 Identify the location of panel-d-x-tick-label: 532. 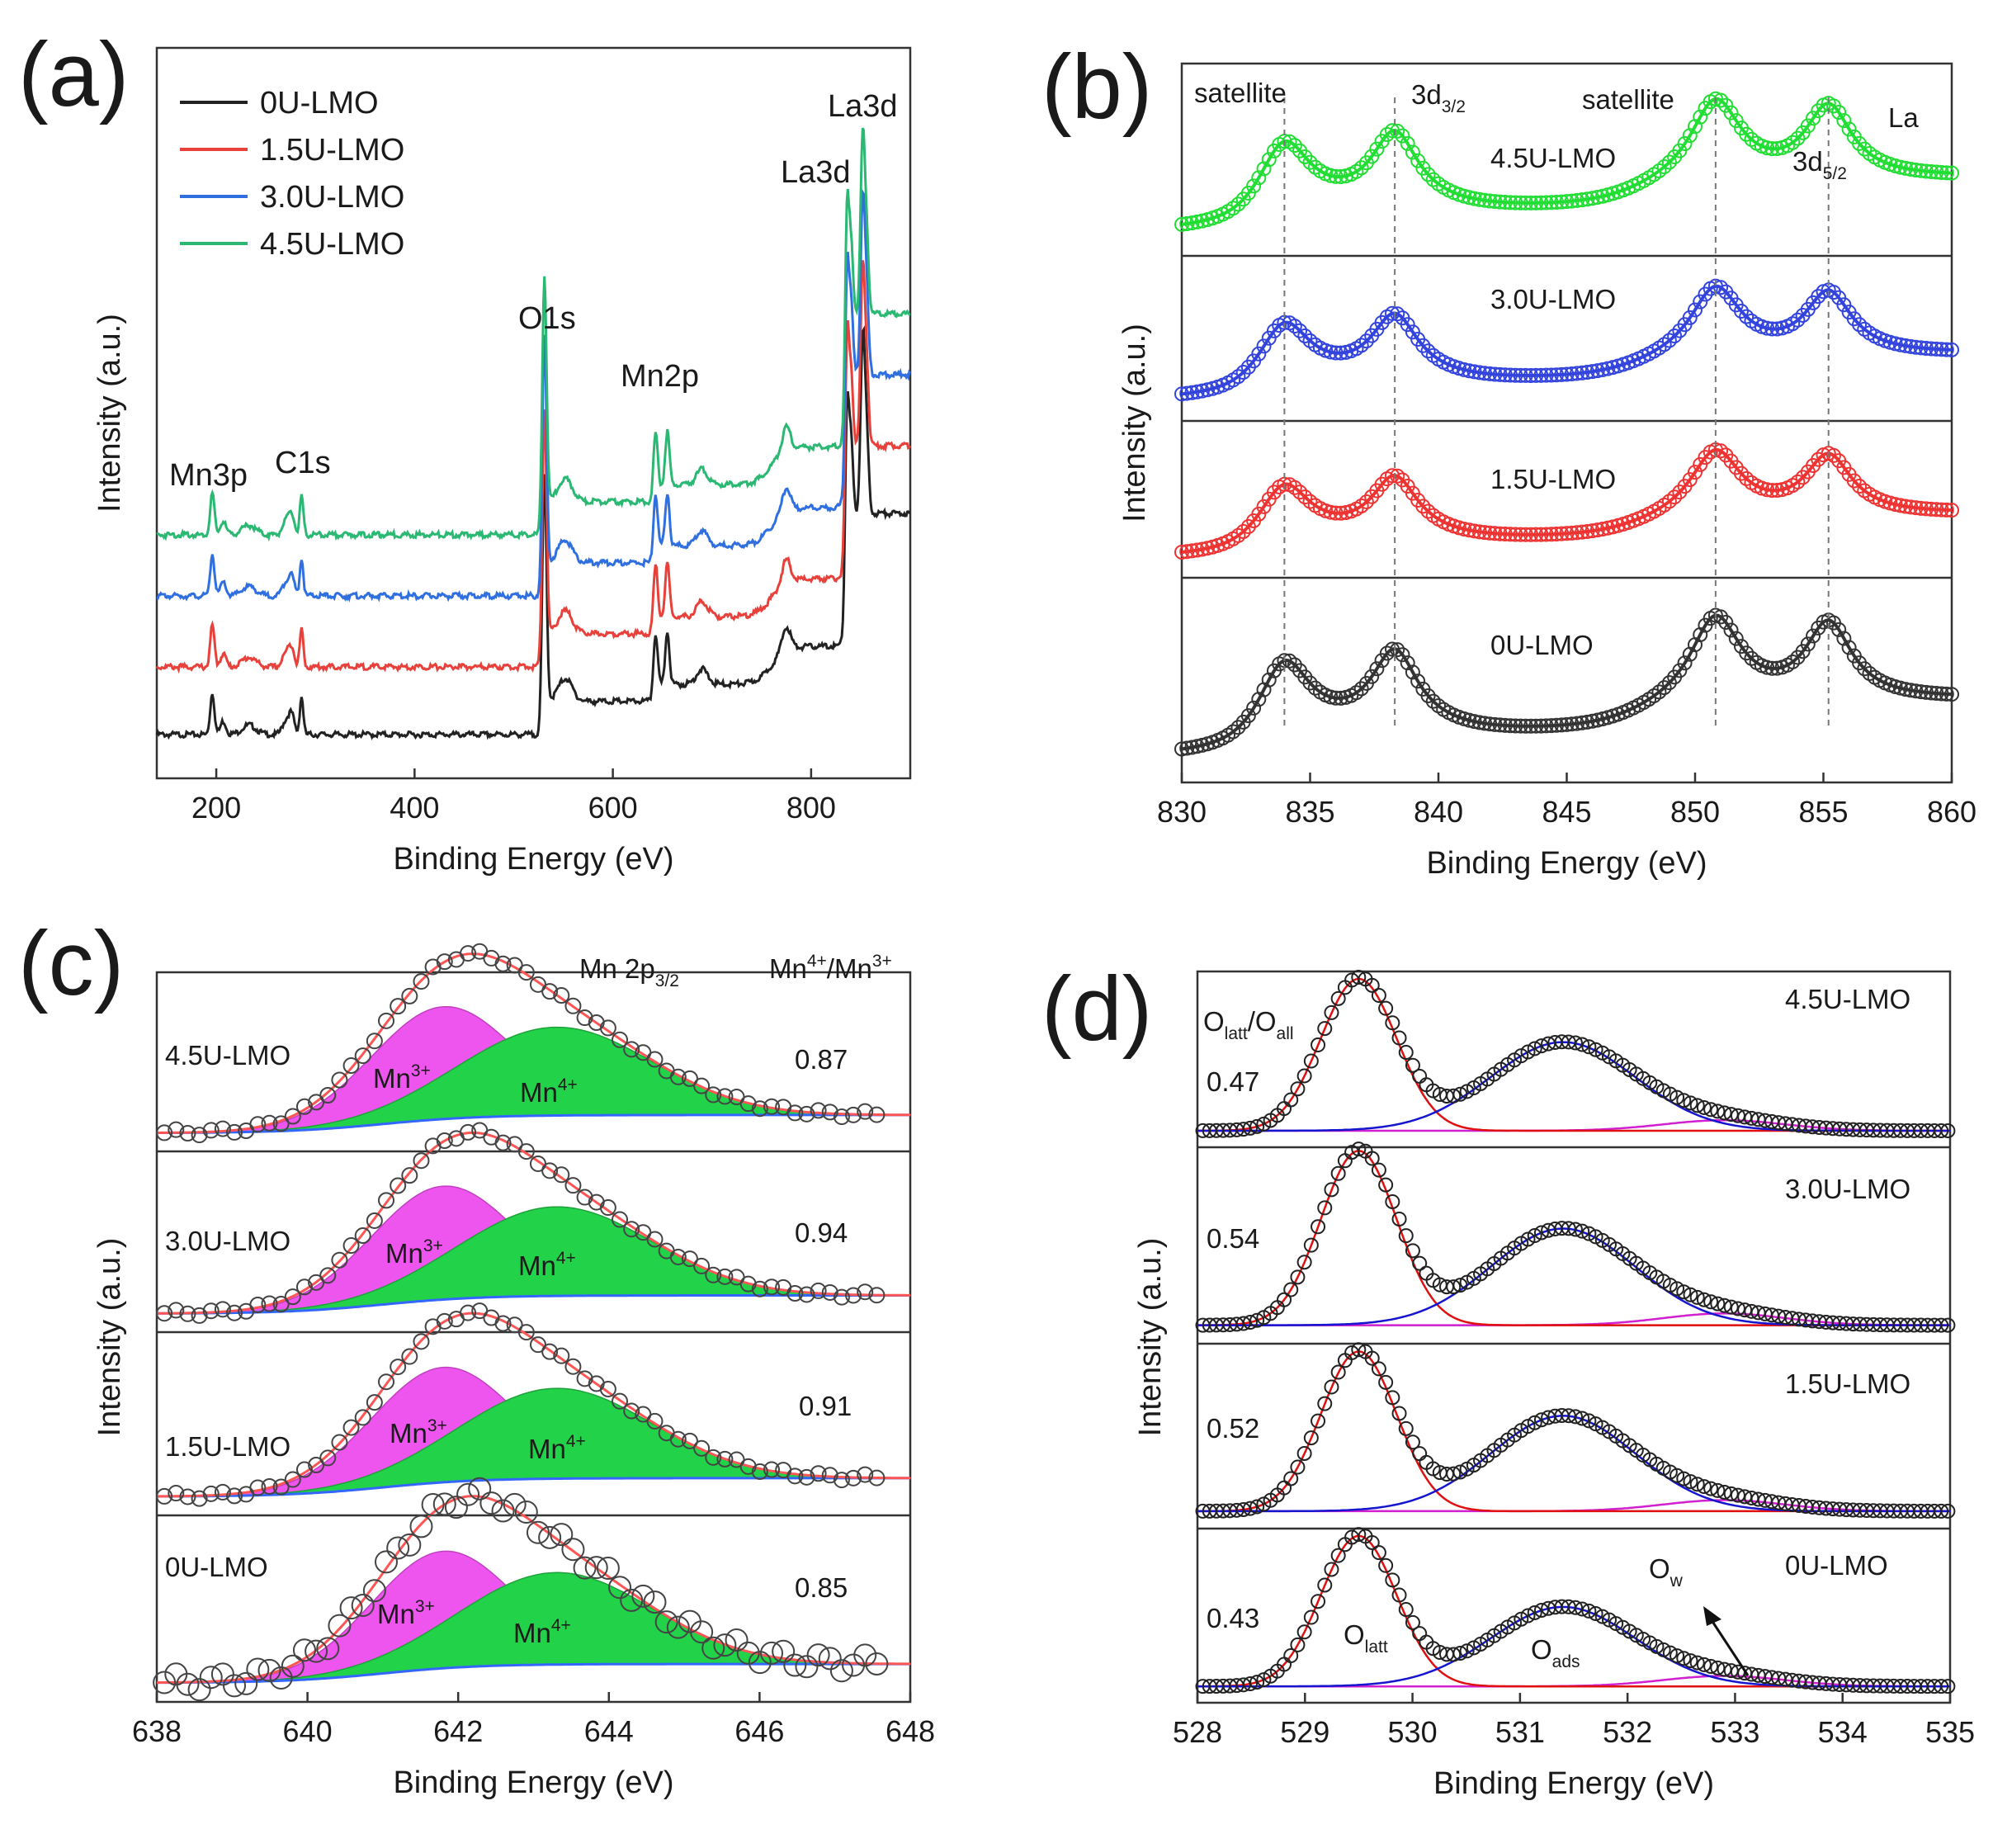
(1627, 1732).